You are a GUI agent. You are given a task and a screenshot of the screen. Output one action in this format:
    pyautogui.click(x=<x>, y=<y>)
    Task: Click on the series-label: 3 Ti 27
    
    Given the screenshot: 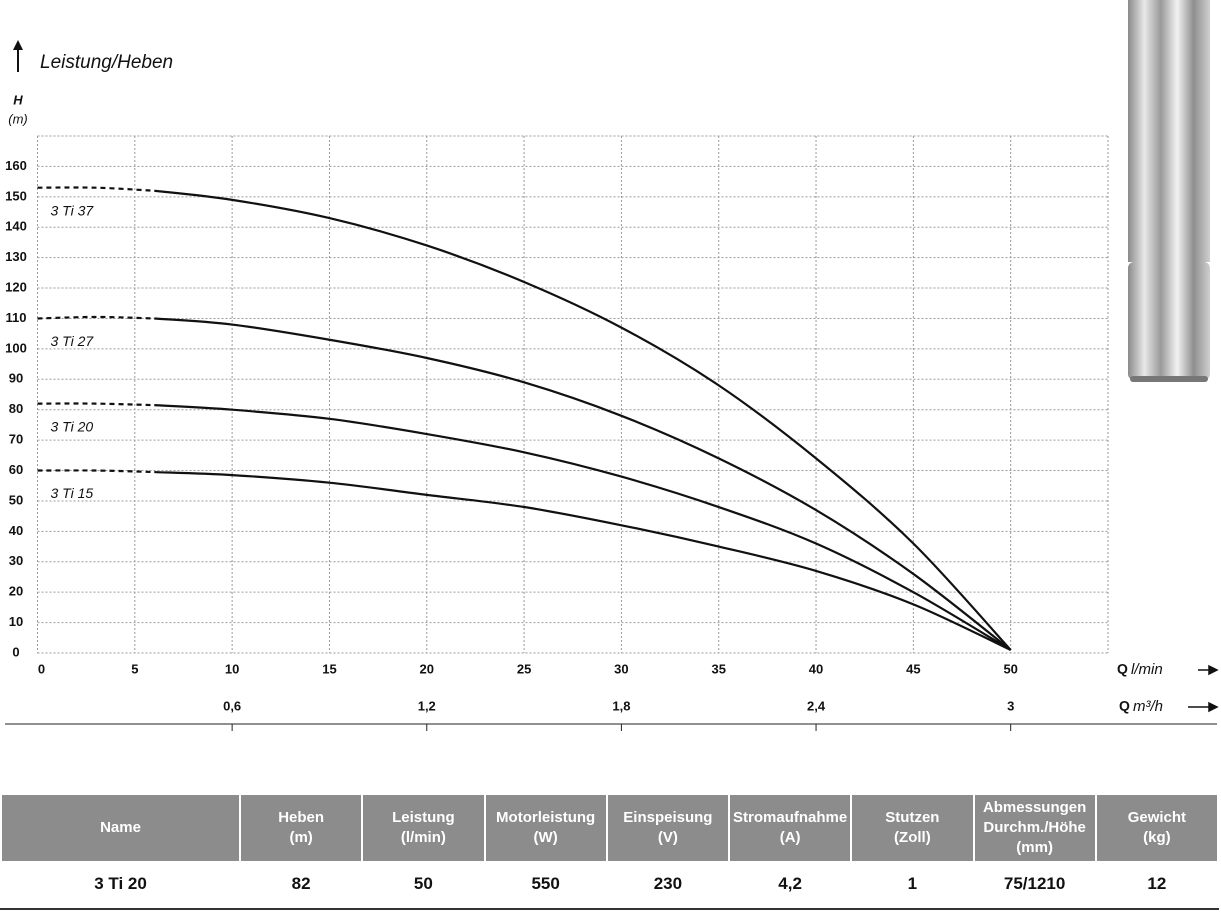 What is the action you would take?
    pyautogui.click(x=73, y=341)
    